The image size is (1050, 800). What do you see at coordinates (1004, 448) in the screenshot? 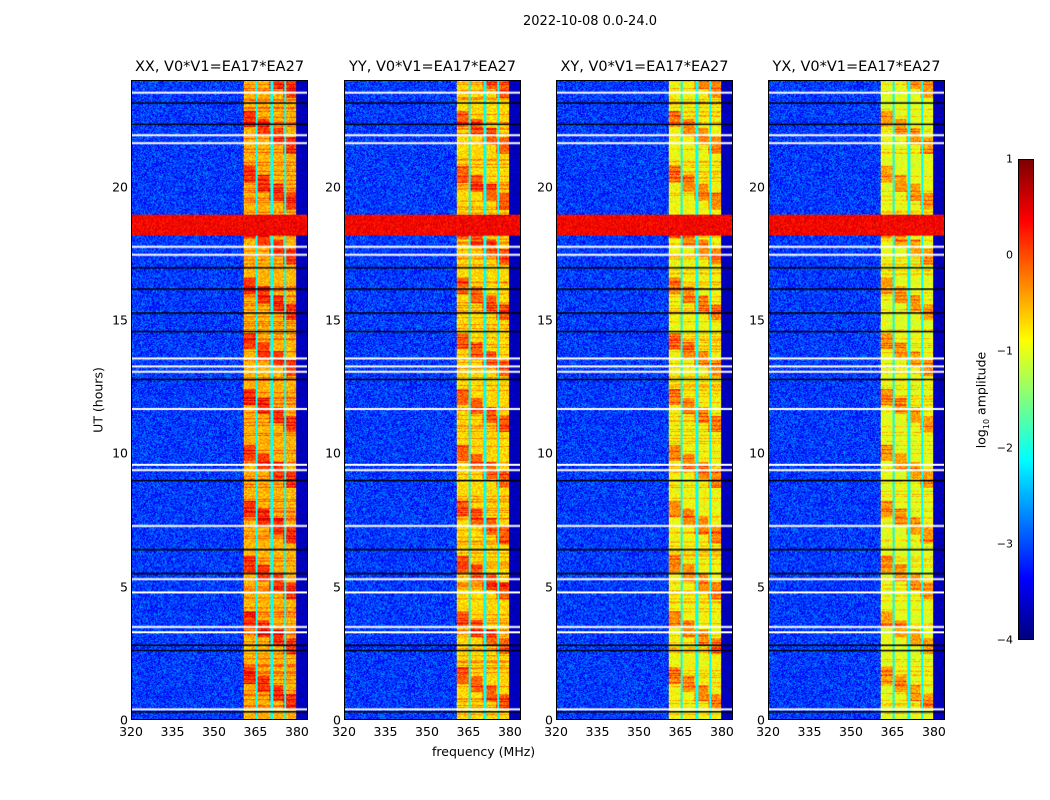
I see `colorbar-tick-label: −2` at bounding box center [1004, 448].